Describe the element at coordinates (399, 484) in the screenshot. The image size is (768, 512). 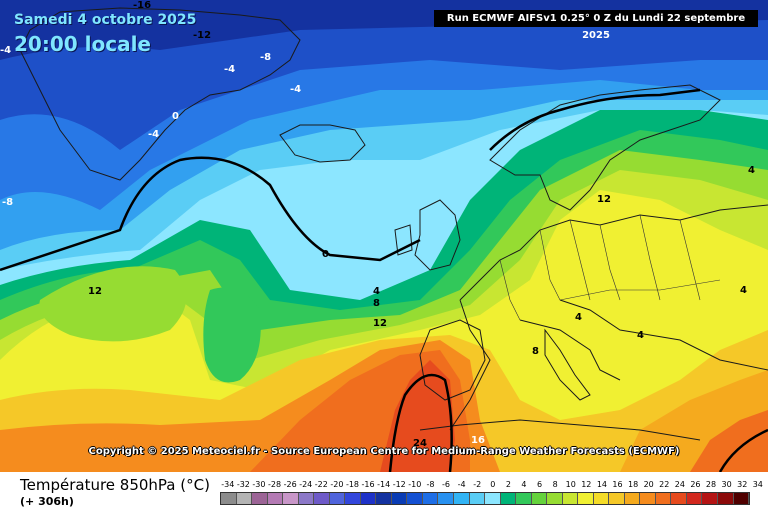
I see `colorbar-tick-label: -12` at that location.